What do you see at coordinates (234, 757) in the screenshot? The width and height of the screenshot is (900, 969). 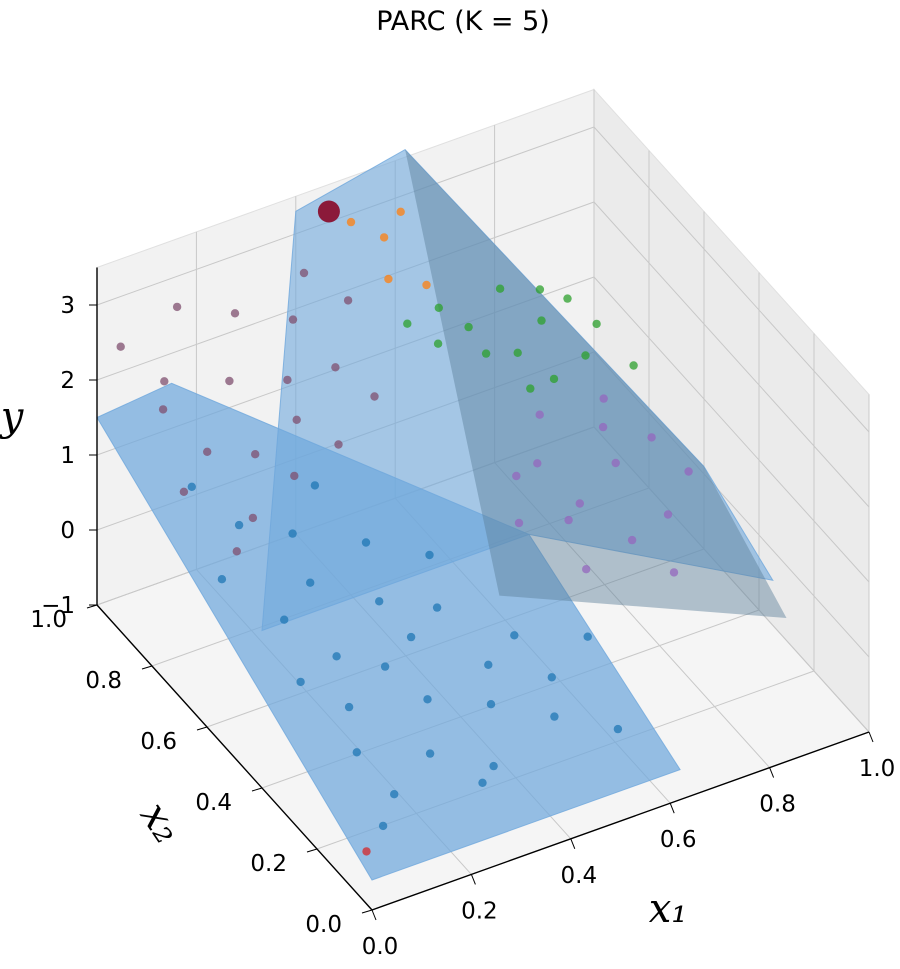 I see `x2-axis-line` at bounding box center [234, 757].